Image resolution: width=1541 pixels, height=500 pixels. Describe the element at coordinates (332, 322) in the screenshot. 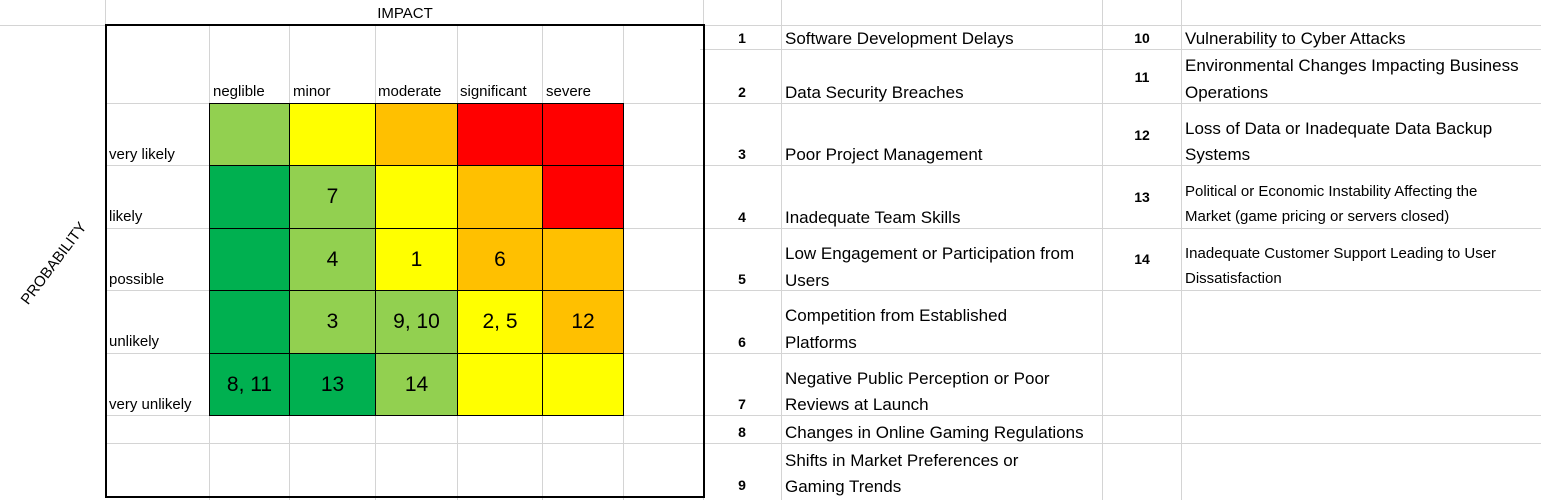

I see `heatmap-cell: 3` at that location.